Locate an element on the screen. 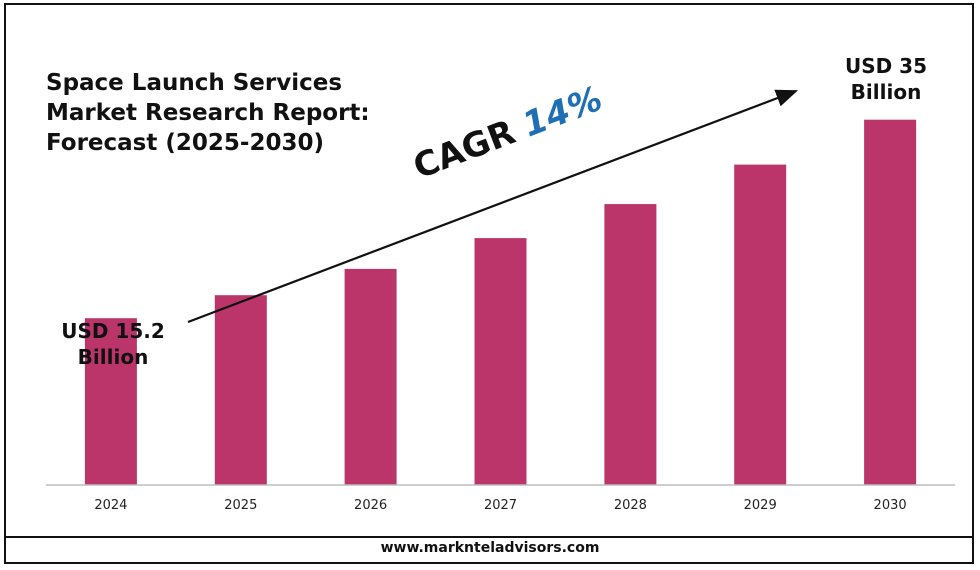  end-callout-line-1: USD 35 is located at coordinates (886, 66).